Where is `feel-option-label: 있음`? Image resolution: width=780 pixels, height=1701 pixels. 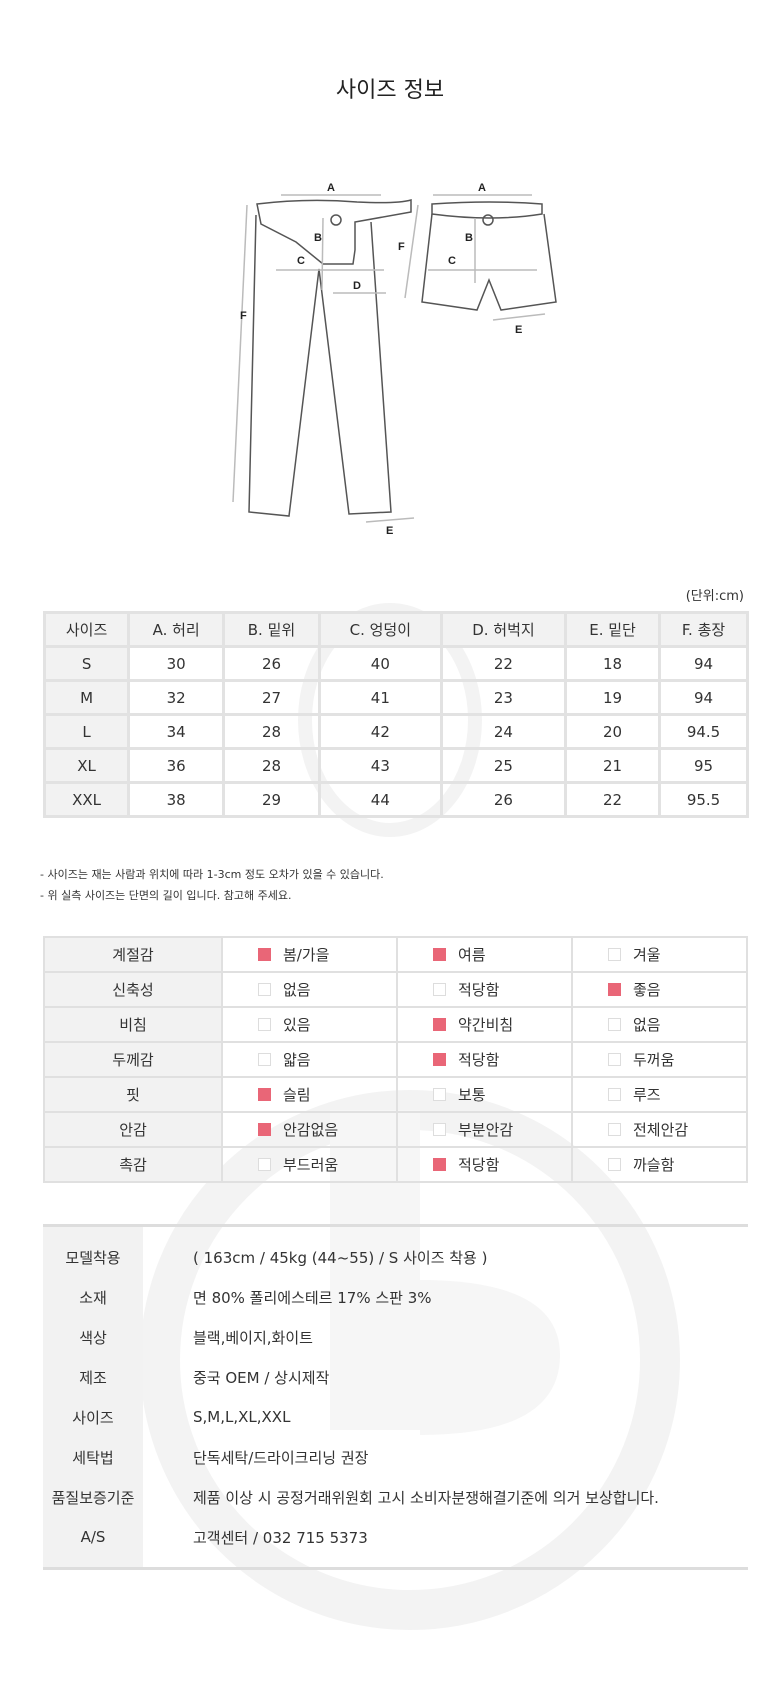 feel-option-label: 있음 is located at coordinates (297, 1025).